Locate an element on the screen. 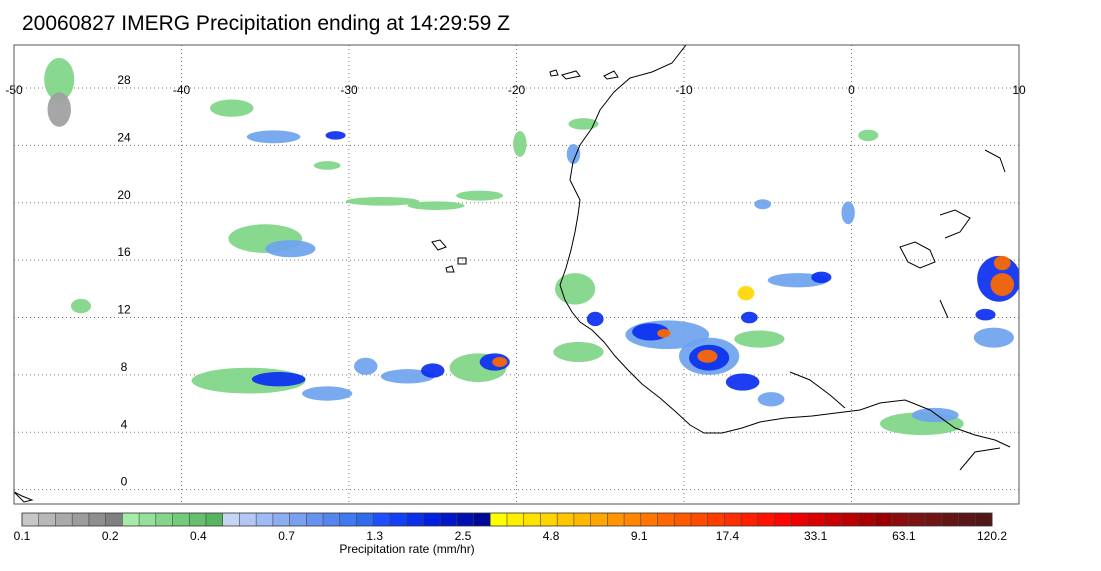 The height and width of the screenshot is (571, 1101). colorbar-tick-label: 0.1 is located at coordinates (22, 536).